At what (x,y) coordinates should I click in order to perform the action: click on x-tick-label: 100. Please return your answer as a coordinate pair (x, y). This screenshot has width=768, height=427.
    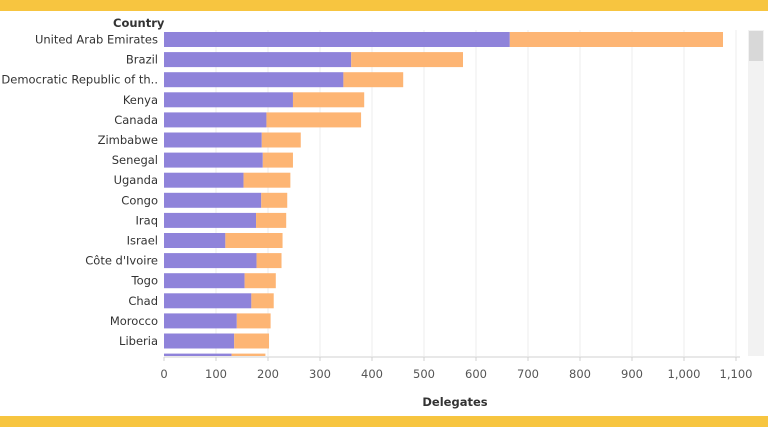
    Looking at the image, I should click on (216, 374).